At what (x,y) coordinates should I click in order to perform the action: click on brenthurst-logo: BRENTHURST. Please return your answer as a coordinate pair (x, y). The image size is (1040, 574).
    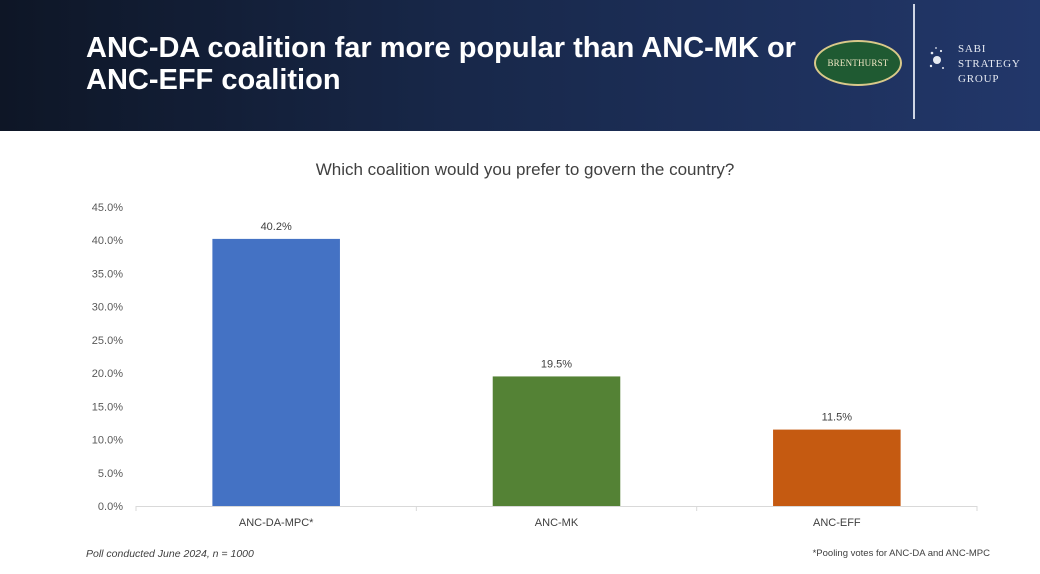
    Looking at the image, I should click on (858, 63).